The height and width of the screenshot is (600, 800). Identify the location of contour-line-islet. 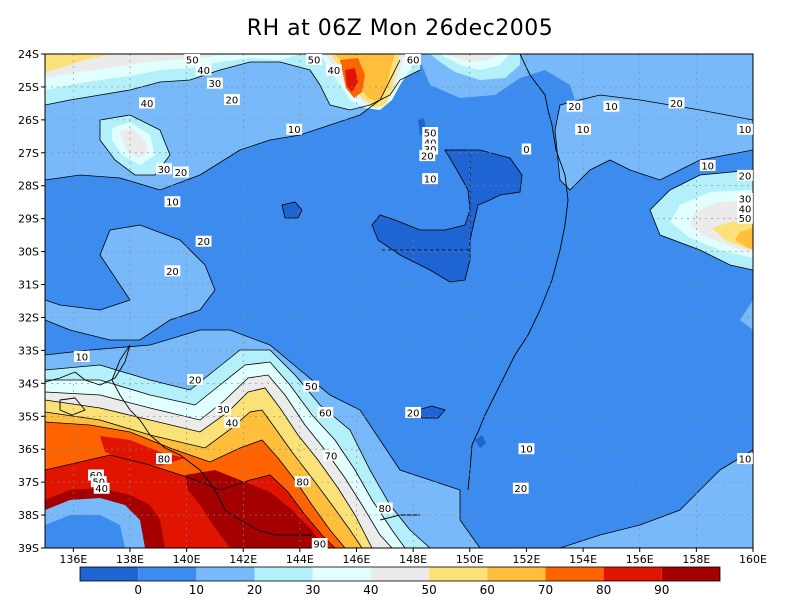
(292, 210).